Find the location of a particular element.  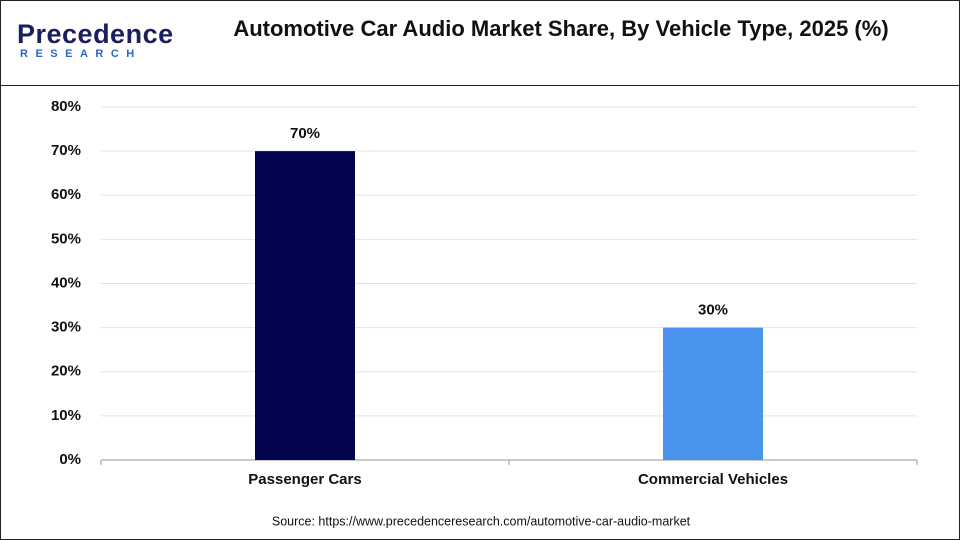

y-tick-label: 20% is located at coordinates (66, 371).